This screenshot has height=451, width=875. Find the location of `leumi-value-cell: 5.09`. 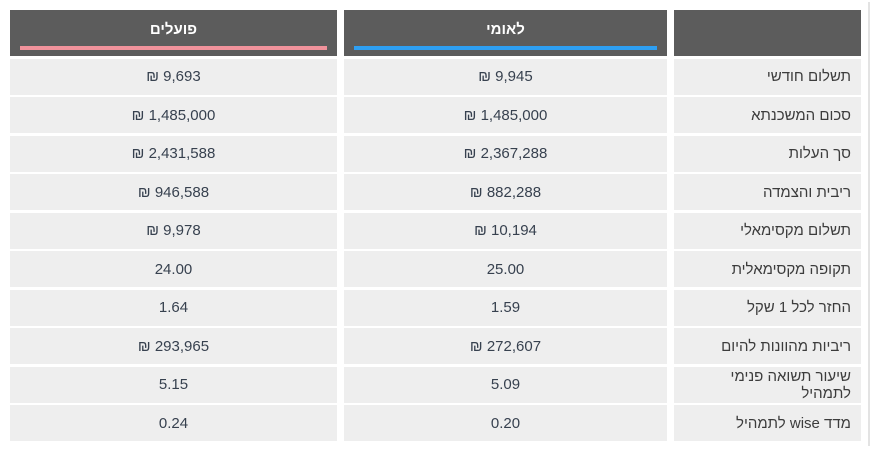

leumi-value-cell: 5.09 is located at coordinates (505, 384).